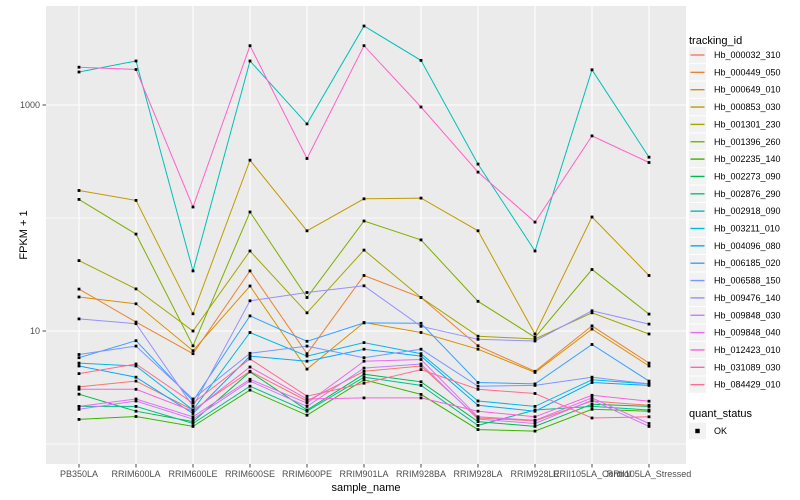  I want to click on legend-label-Hb_002235_140: Hb_002235_140, so click(747, 159).